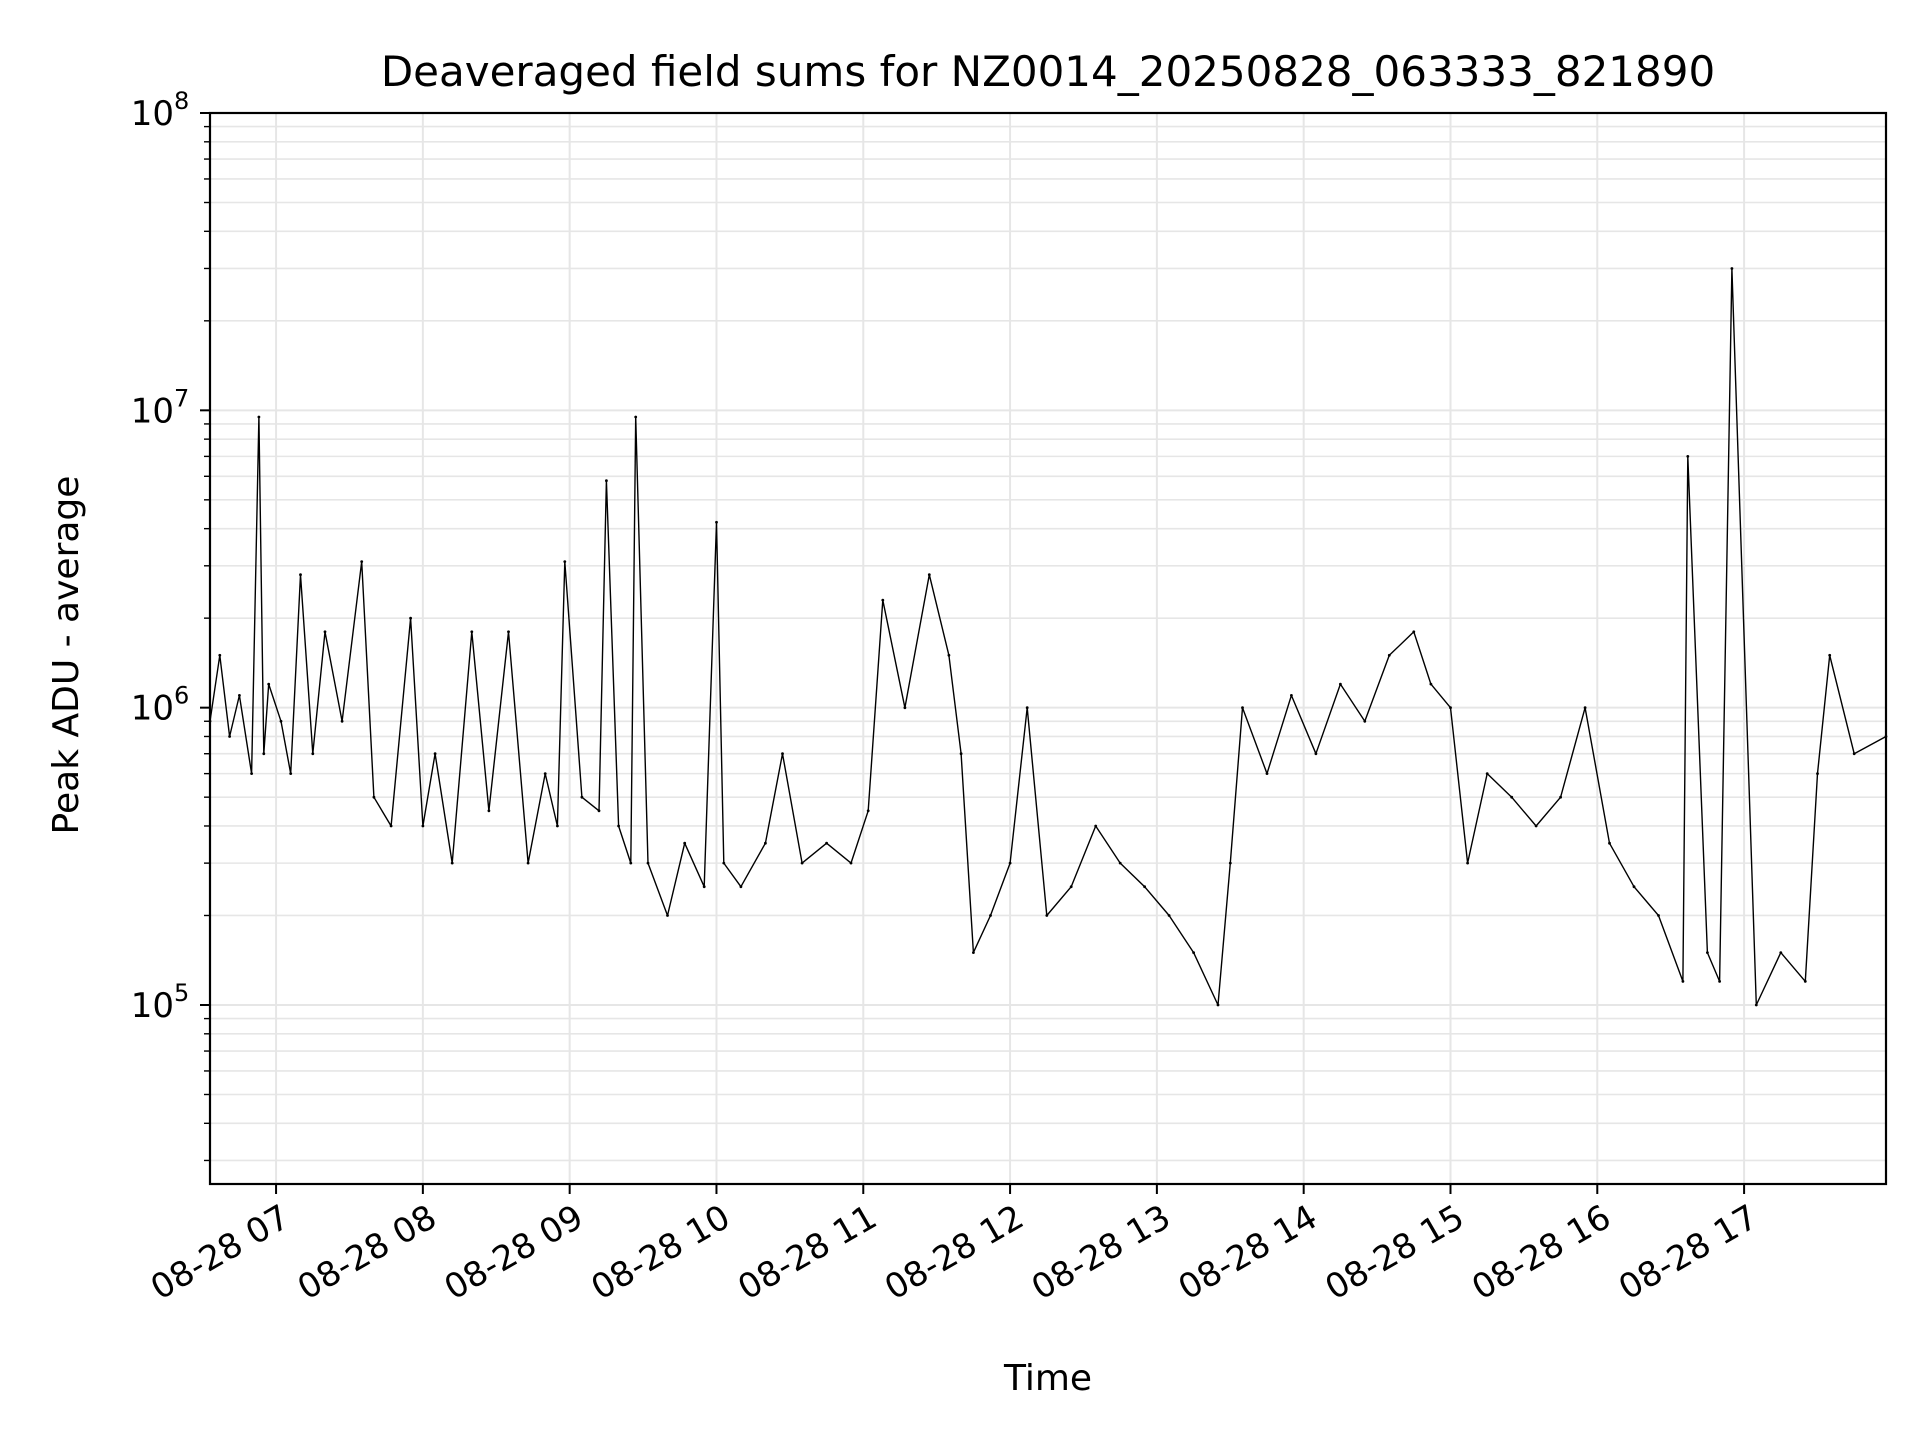  Describe the element at coordinates (1047, 1378) in the screenshot. I see `x-axis-label: Time` at that location.